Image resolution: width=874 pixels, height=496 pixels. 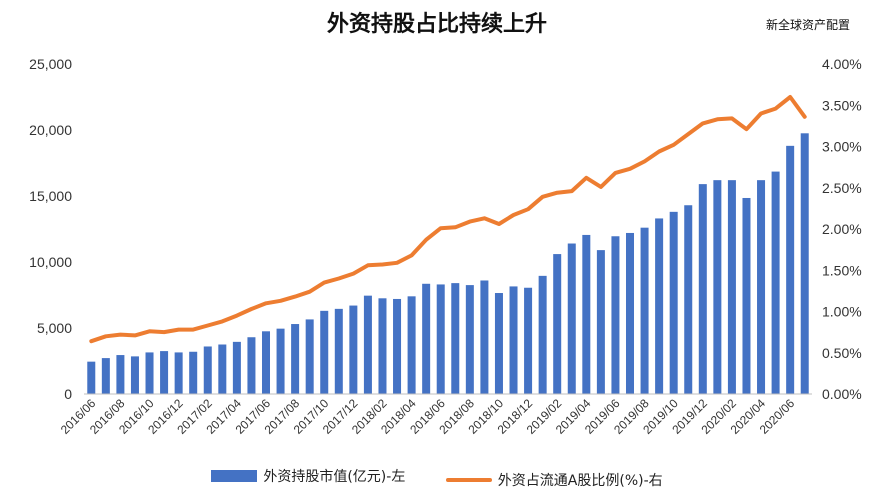 What do you see at coordinates (50, 229) in the screenshot?
I see `y-left-axis-ticks: 0 5,000 10,000 15,000 20,000 25,000` at bounding box center [50, 229].